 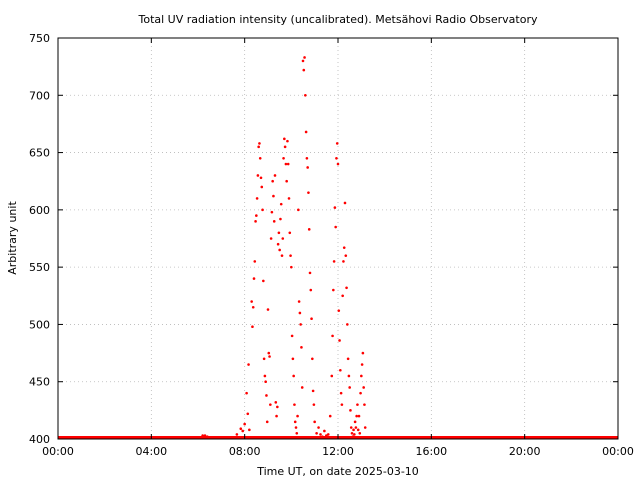 What do you see at coordinates (337, 471) in the screenshot?
I see `x-axis-label: Time UT, on date 2025-03-10` at bounding box center [337, 471].